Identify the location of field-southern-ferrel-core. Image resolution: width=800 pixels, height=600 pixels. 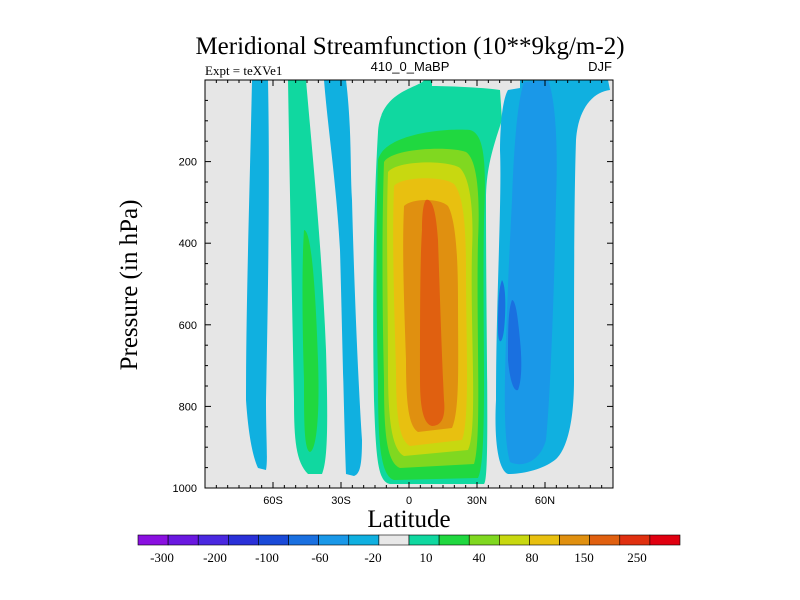
(310, 341).